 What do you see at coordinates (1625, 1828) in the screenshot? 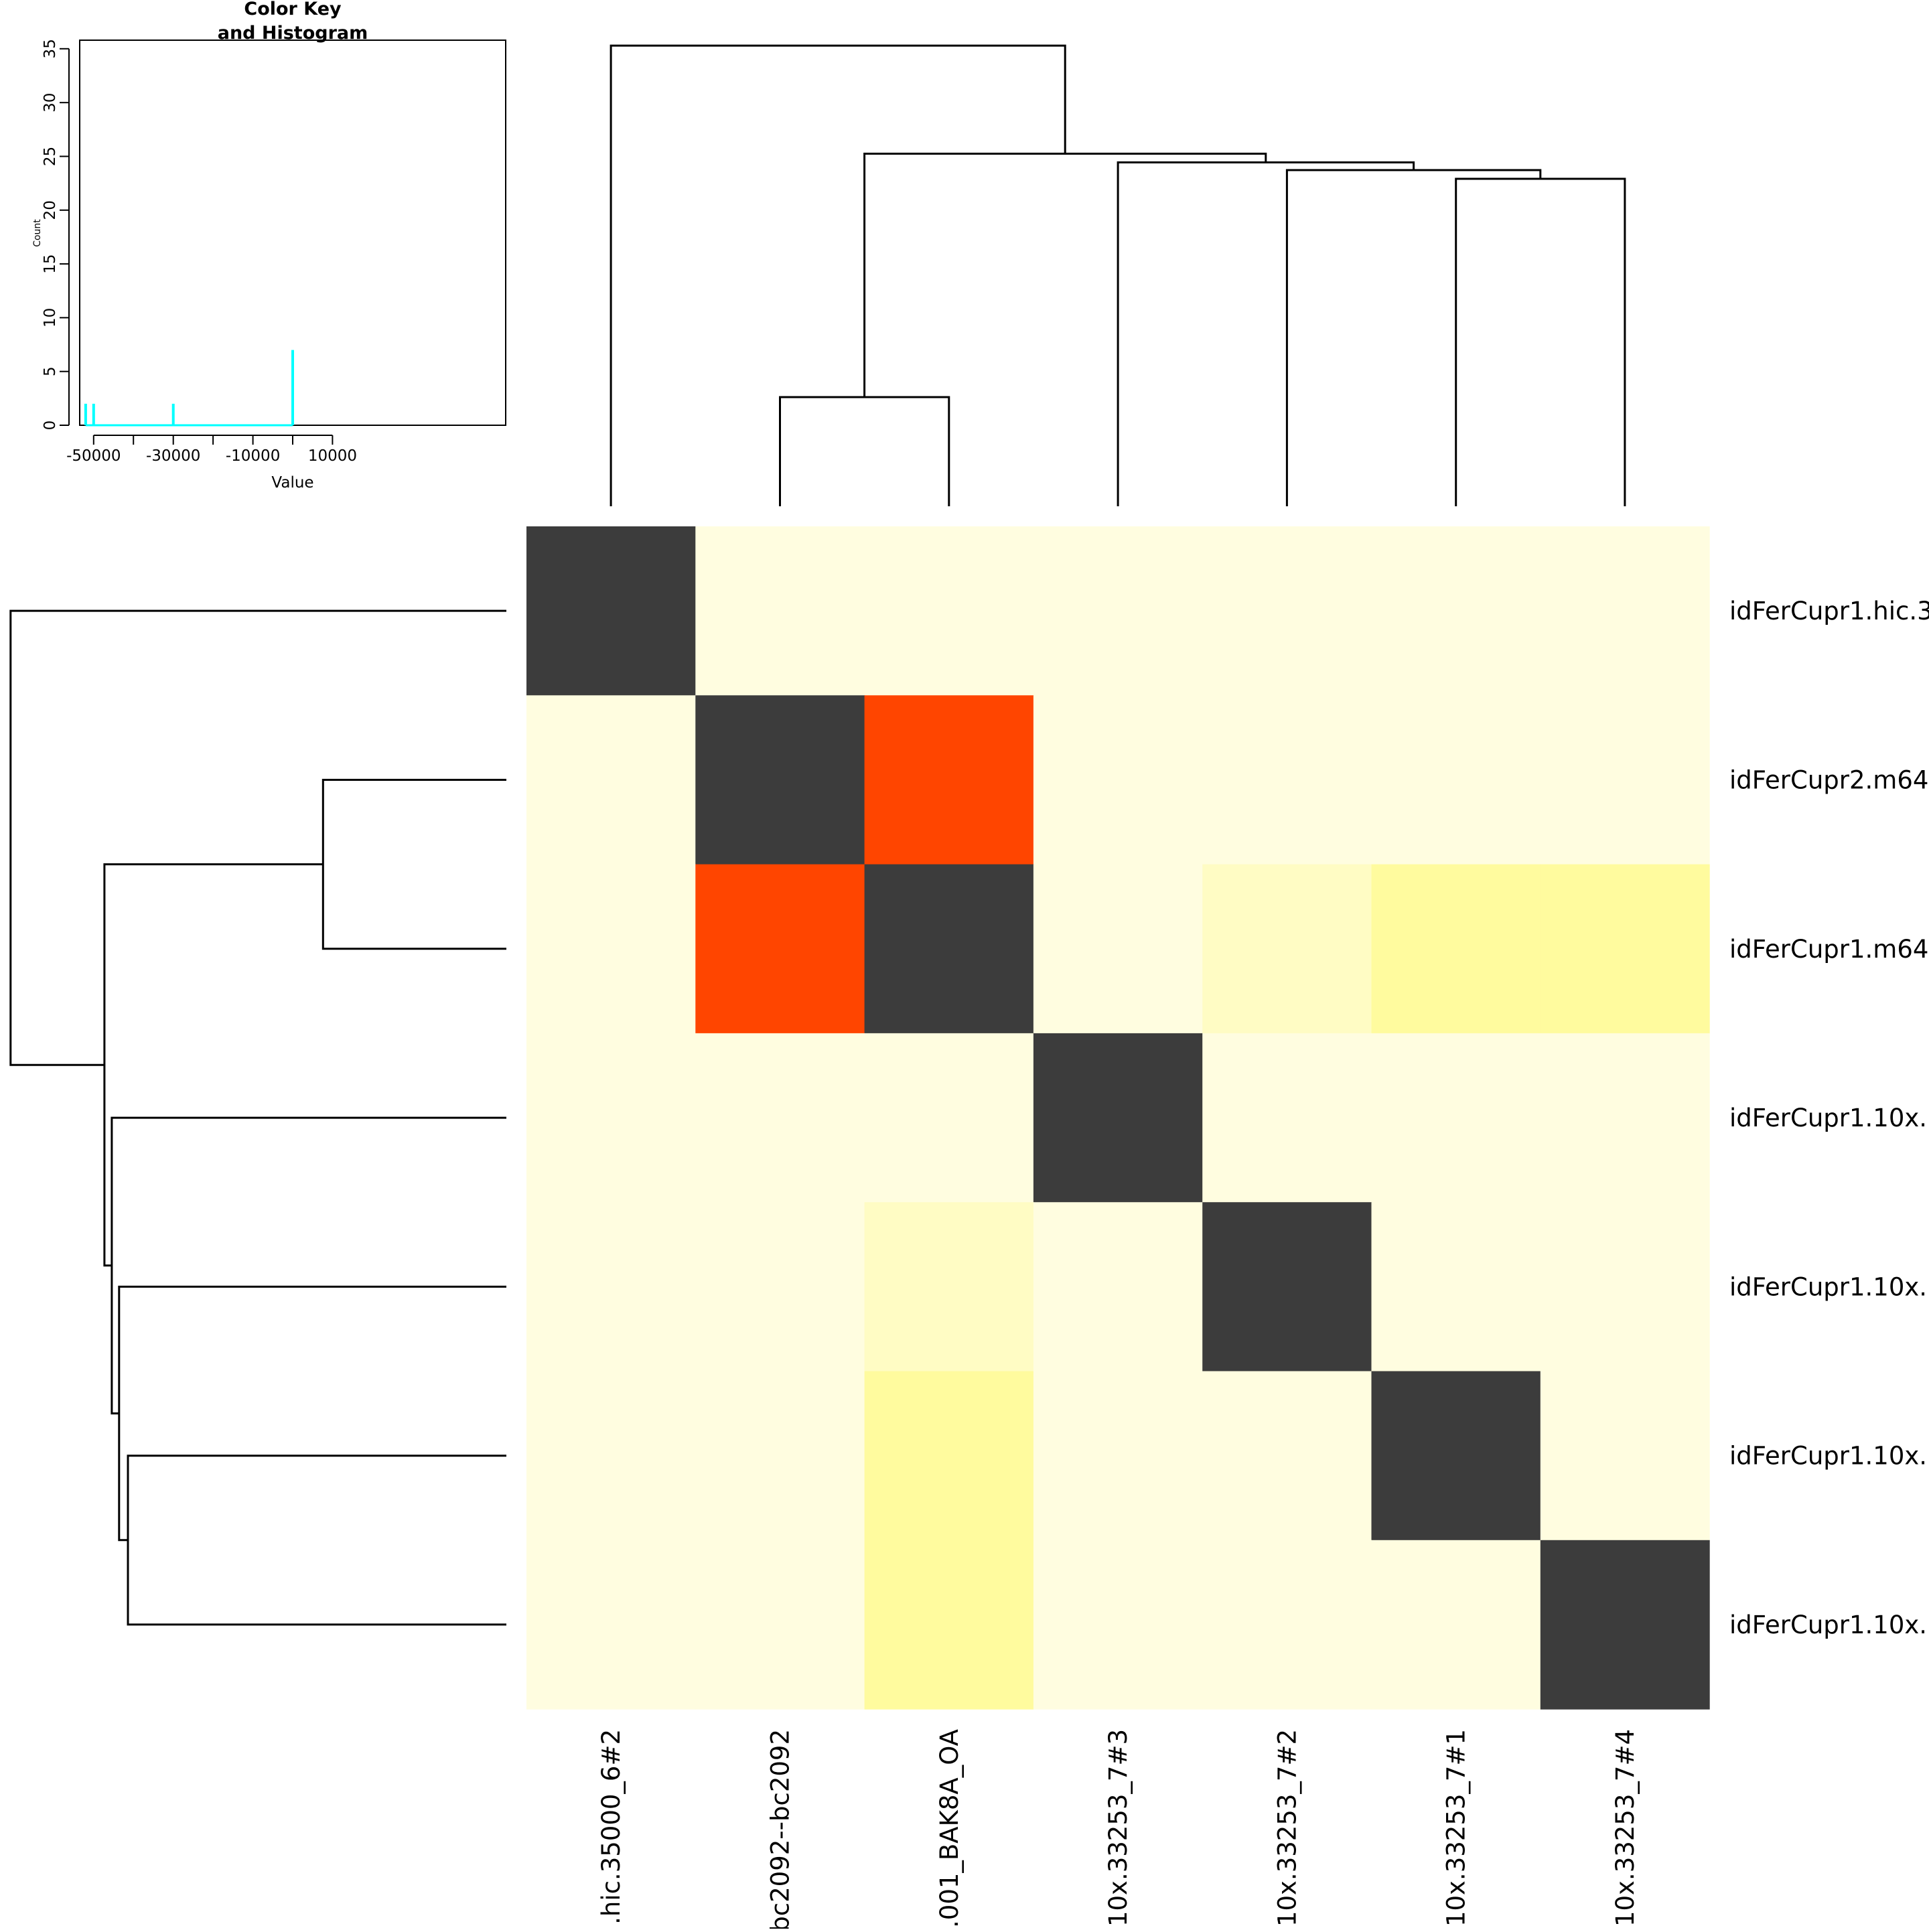
I see `column-label: 10x.33253_7#4` at bounding box center [1625, 1828].